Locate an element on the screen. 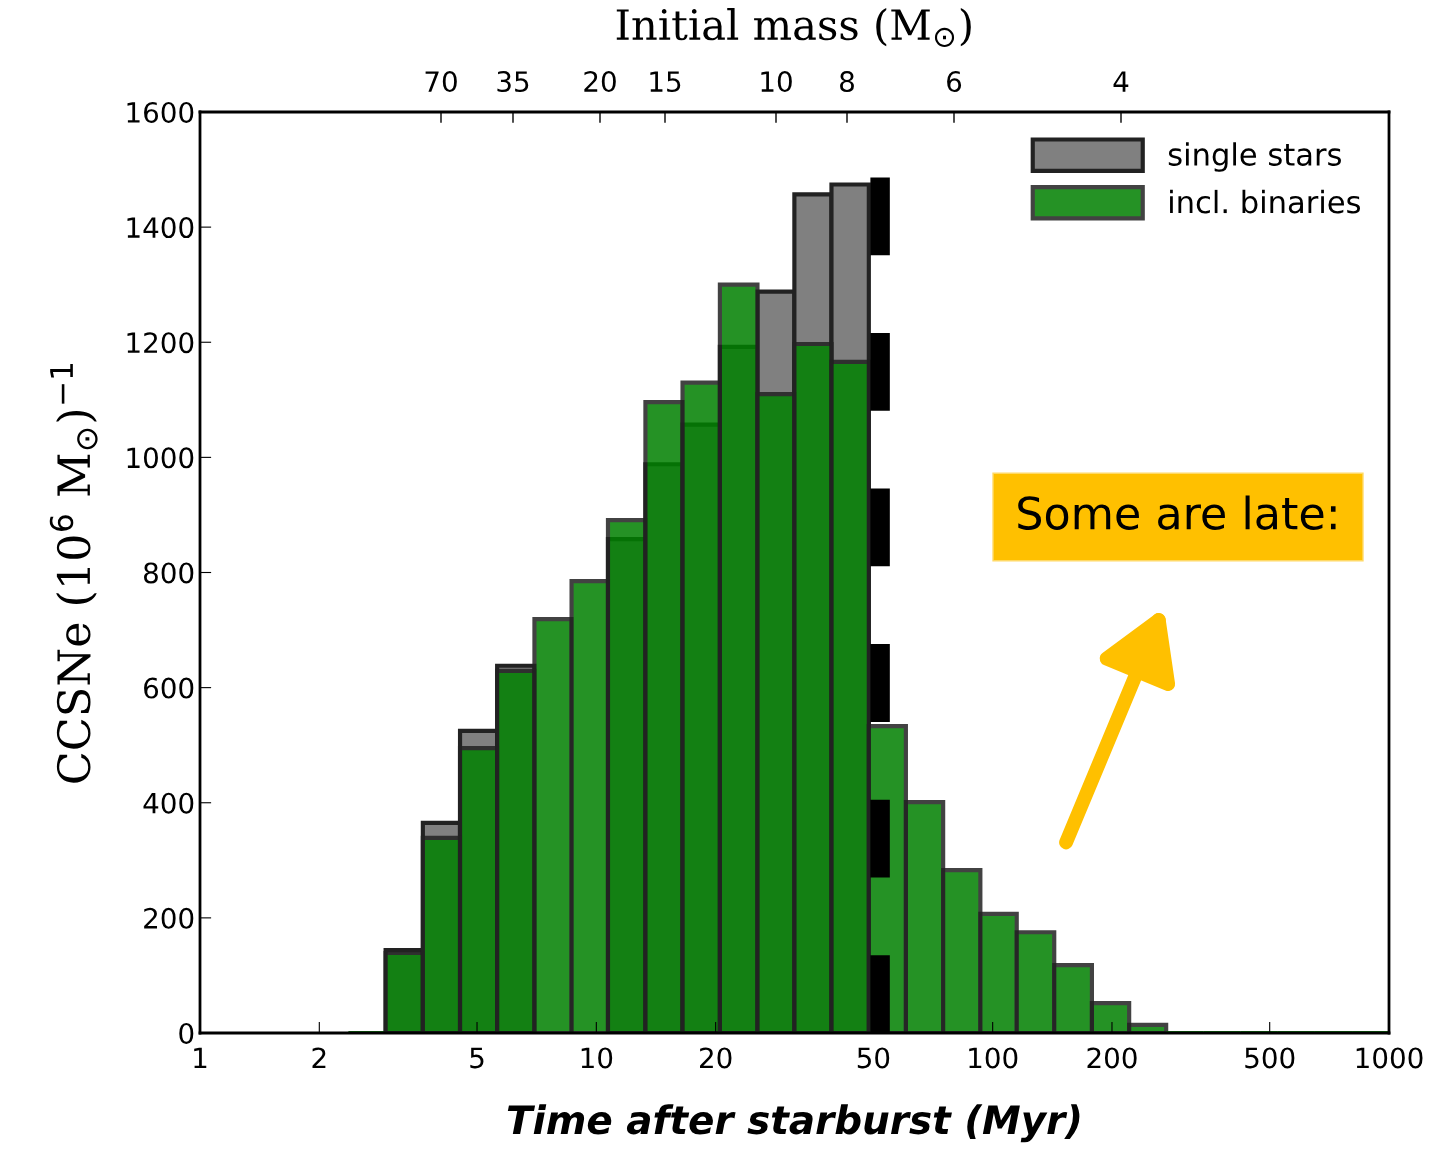  x-tick-label: 500 is located at coordinates (1270, 1058).